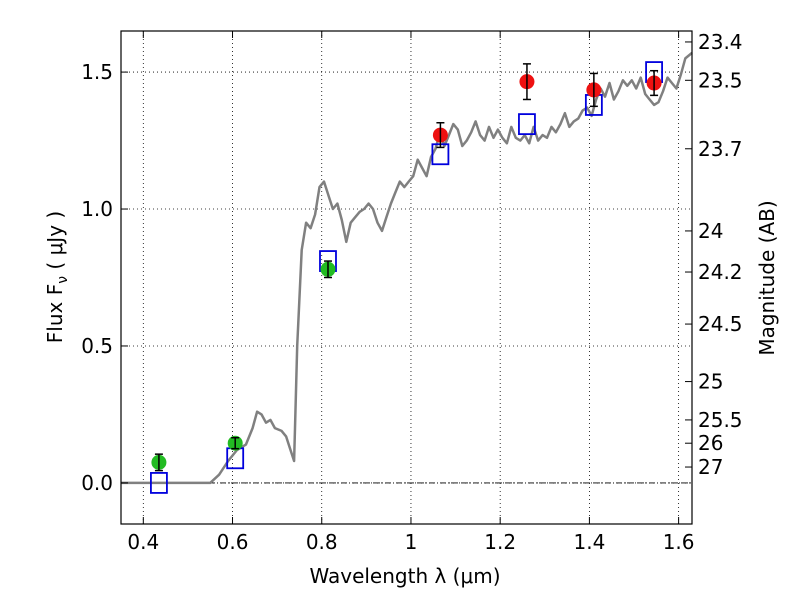  I want to click on y-axis-ticks: 0.0 0.5 1.0 1.5, so click(104, 277).